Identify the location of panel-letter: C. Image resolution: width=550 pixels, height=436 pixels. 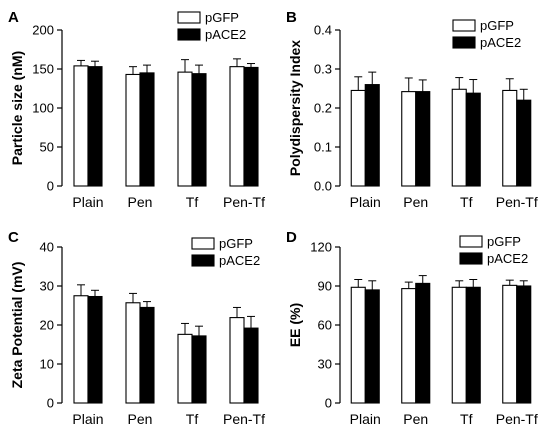
(13, 237).